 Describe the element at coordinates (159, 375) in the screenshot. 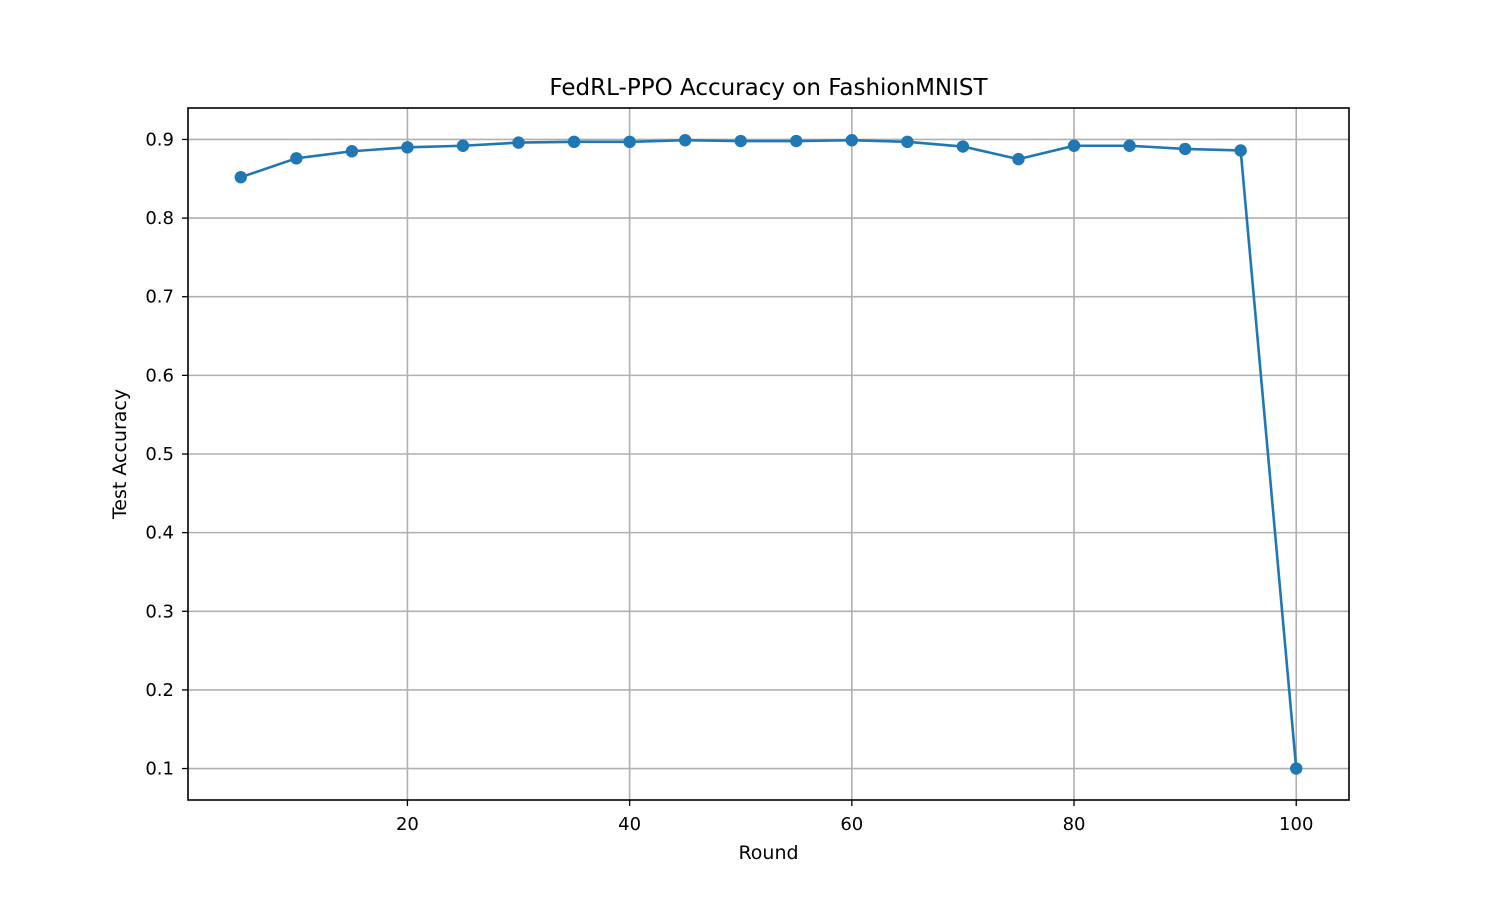

I see `y-tick-label: 0.6` at that location.